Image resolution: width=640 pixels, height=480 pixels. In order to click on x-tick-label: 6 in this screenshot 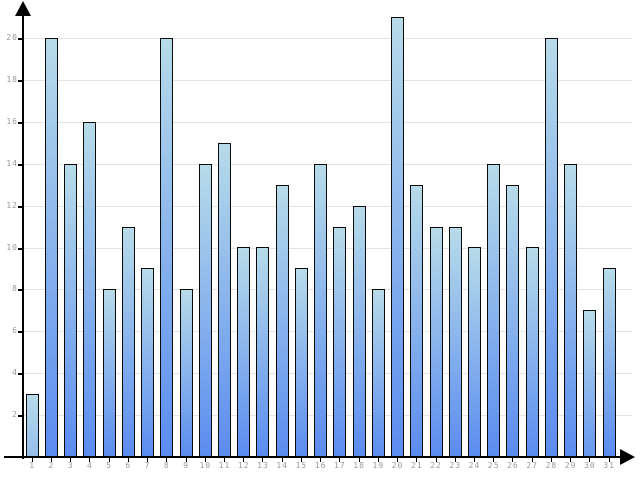, I will do `click(128, 465)`.